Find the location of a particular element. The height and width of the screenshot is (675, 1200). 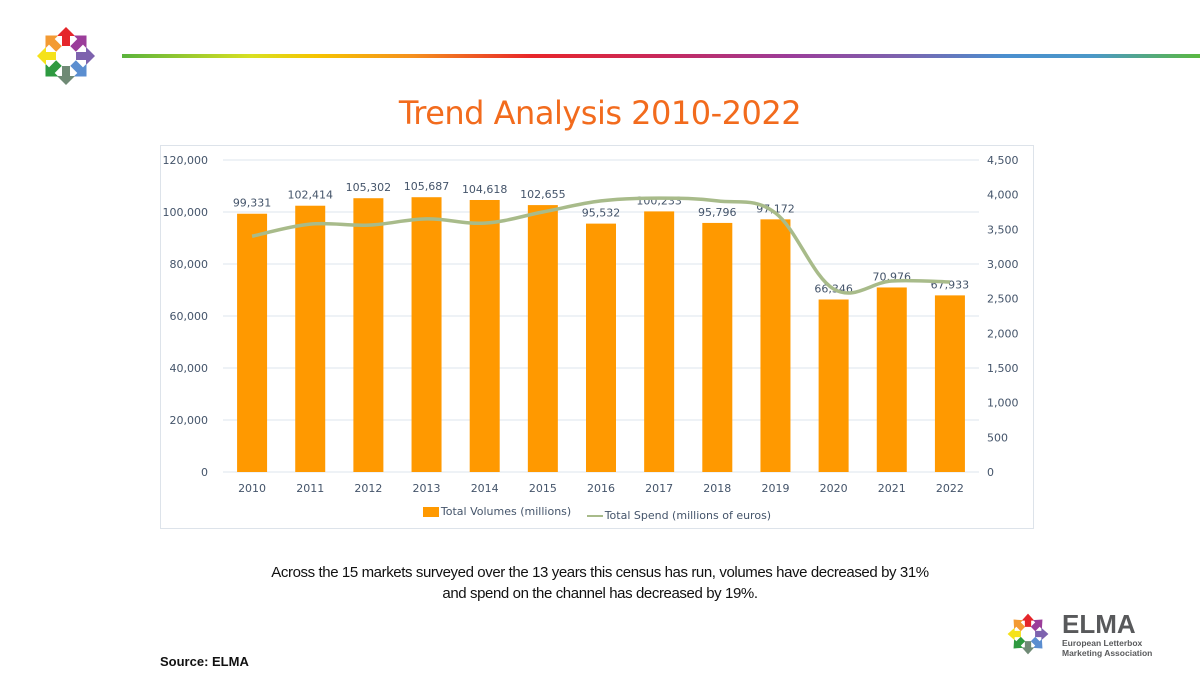

rainbow-arrows-logo-icon is located at coordinates (66, 56).